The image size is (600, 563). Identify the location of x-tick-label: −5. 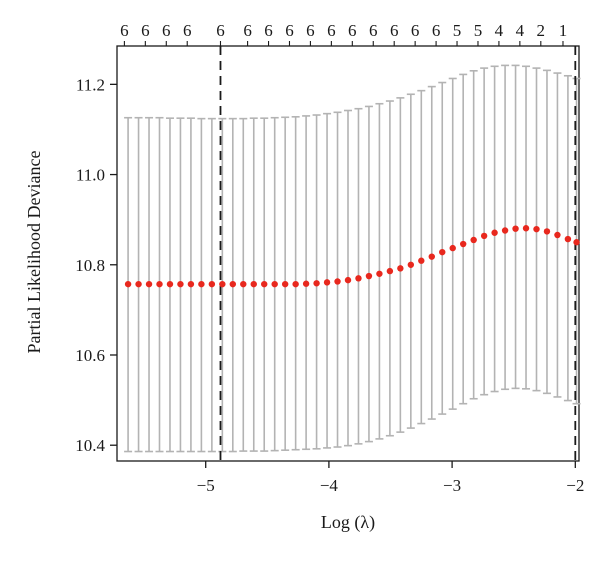
(206, 485).